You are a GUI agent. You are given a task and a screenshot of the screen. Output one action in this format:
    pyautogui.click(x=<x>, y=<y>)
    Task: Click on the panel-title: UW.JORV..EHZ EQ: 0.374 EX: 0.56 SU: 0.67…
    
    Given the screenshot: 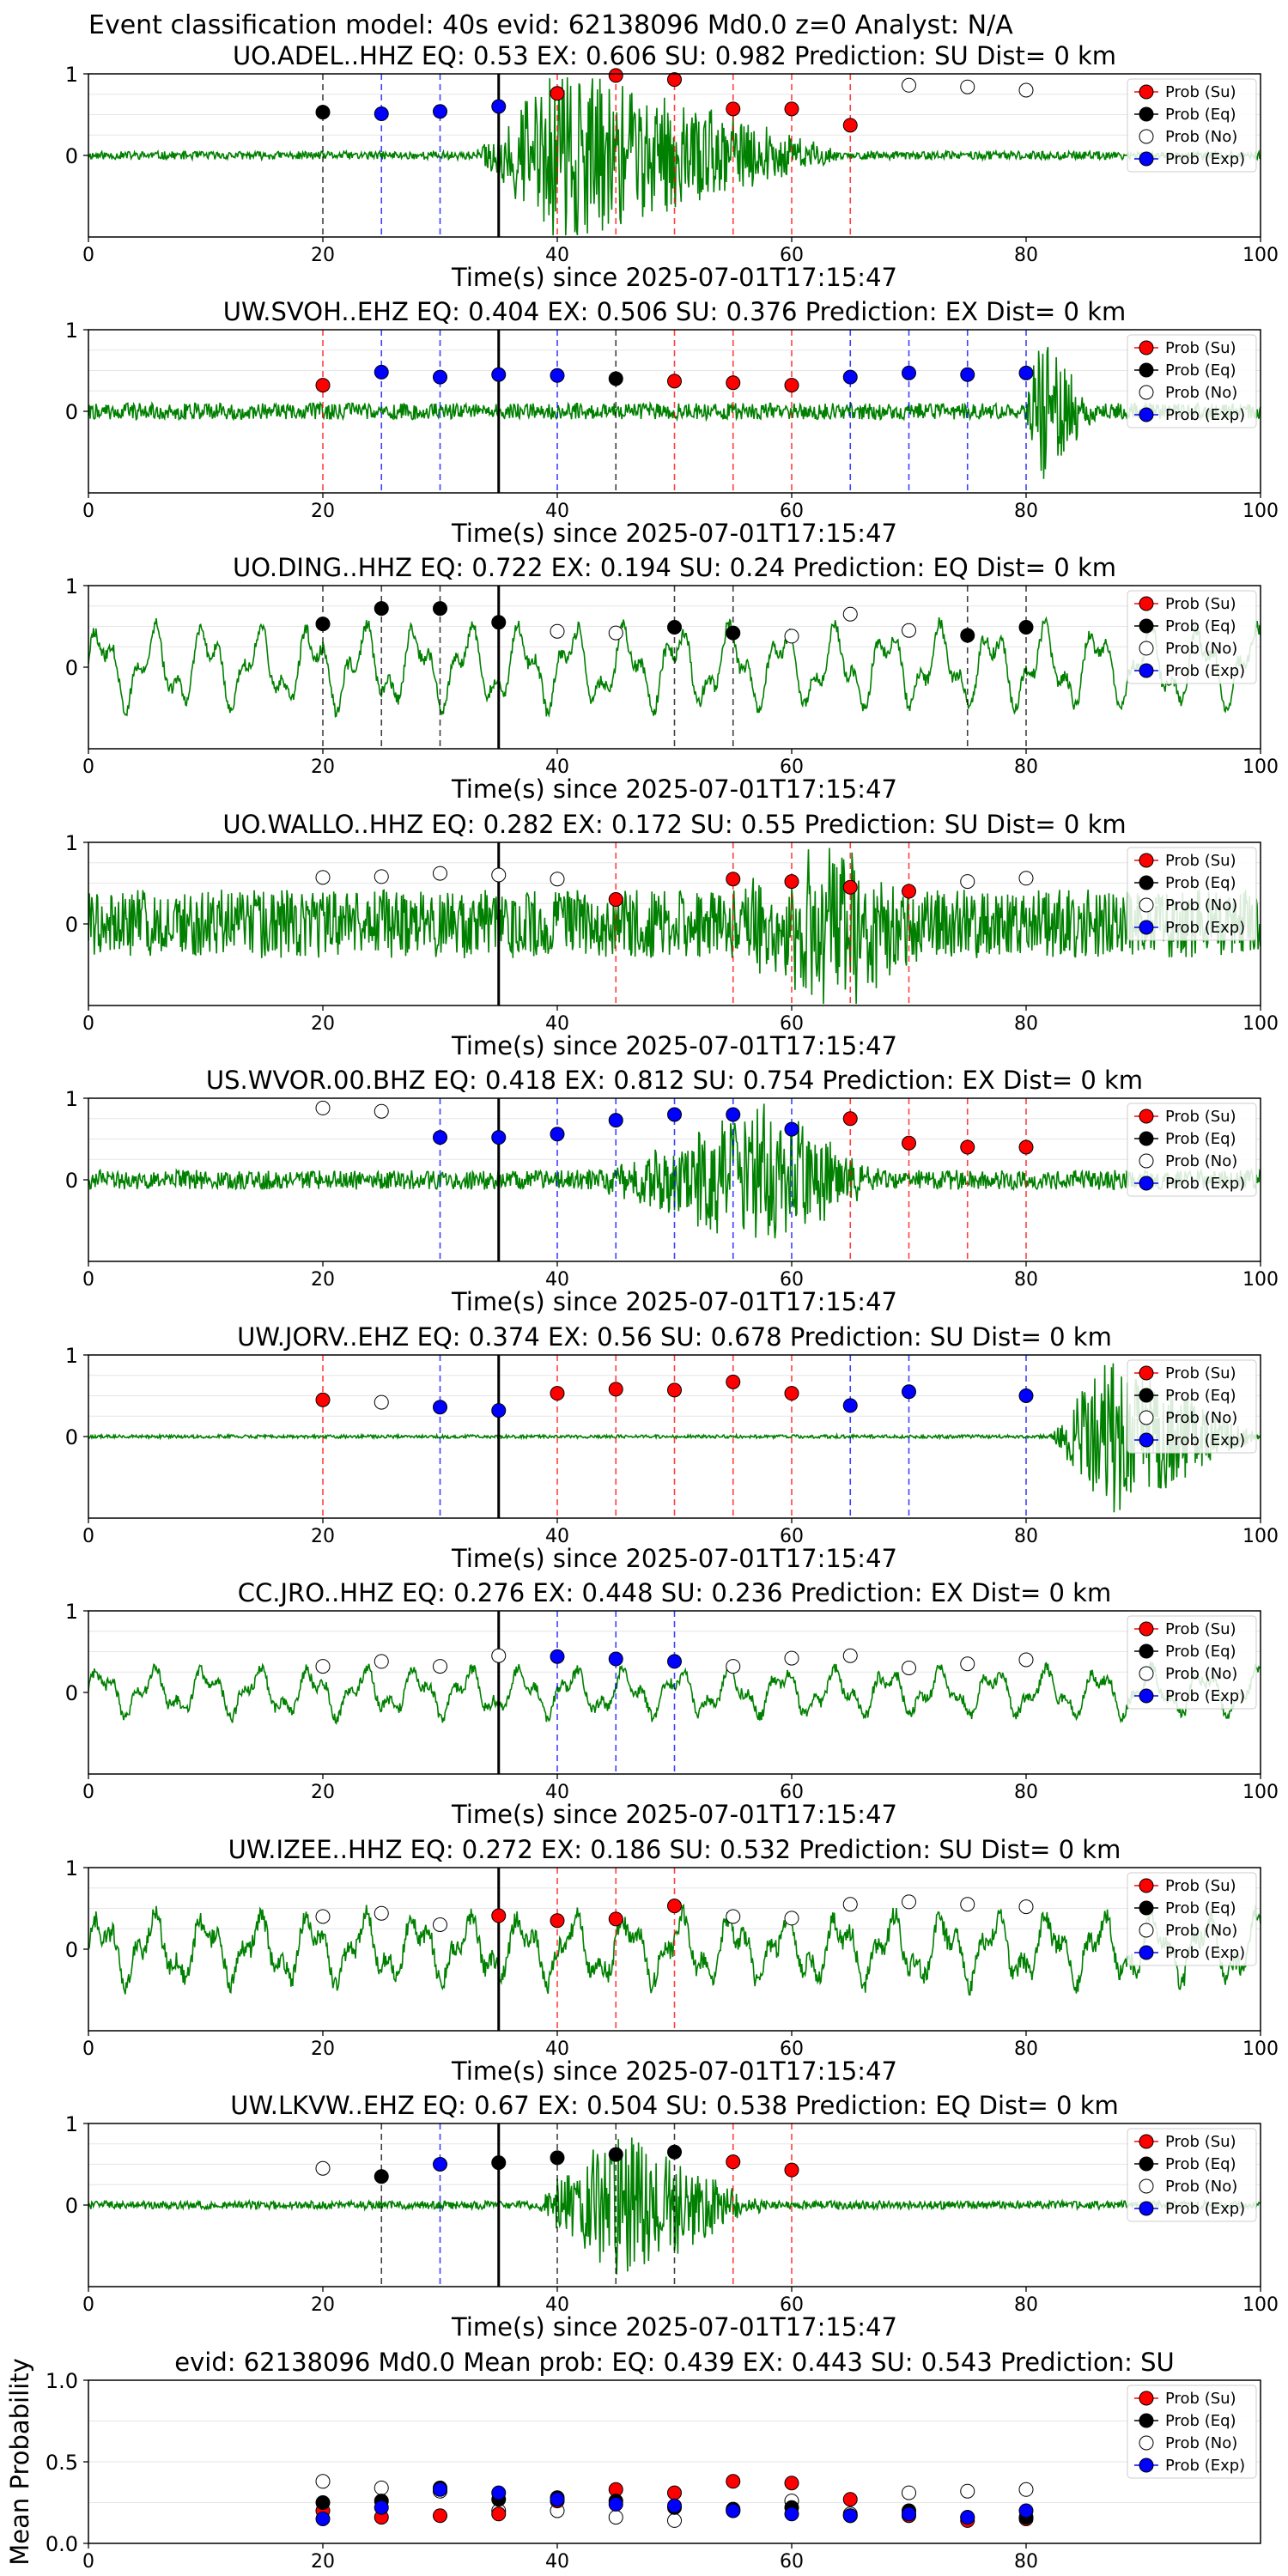 What is the action you would take?
    pyautogui.click(x=674, y=1337)
    